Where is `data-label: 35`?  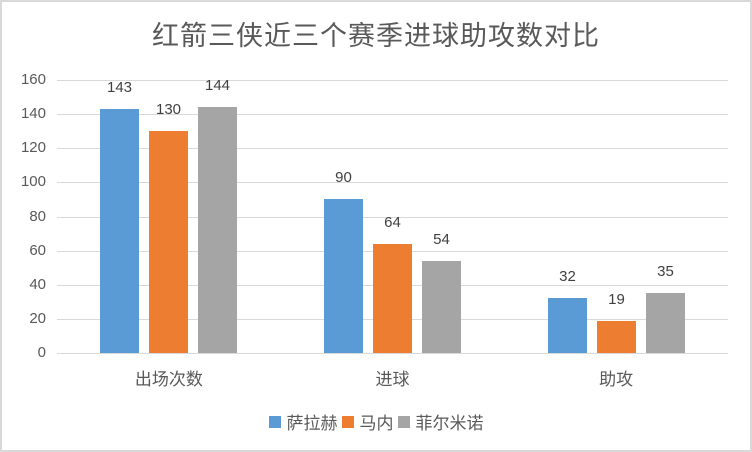 data-label: 35 is located at coordinates (665, 271).